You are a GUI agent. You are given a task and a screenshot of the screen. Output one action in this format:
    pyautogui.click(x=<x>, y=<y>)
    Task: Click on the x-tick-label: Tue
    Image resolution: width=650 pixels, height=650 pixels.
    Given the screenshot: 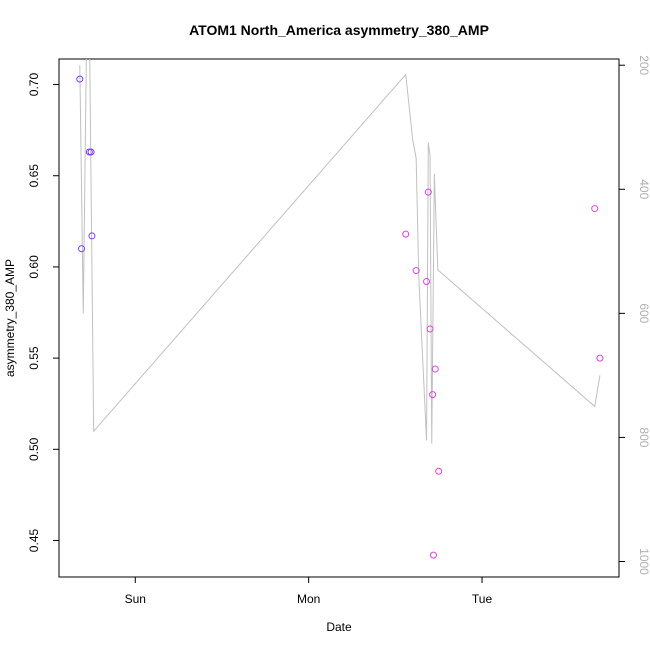 What is the action you would take?
    pyautogui.click(x=482, y=599)
    